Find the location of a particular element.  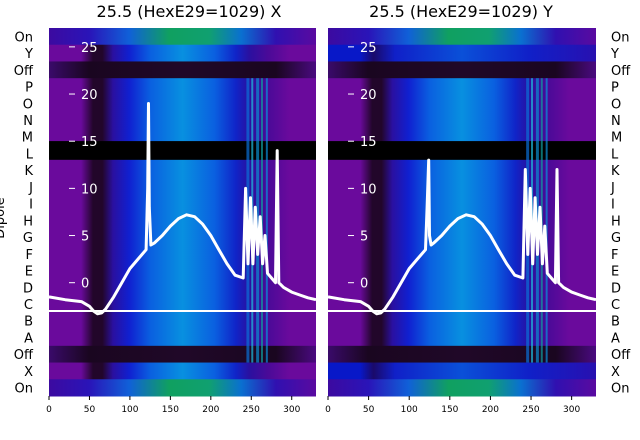

band-label-right: Y is located at coordinates (614, 54).